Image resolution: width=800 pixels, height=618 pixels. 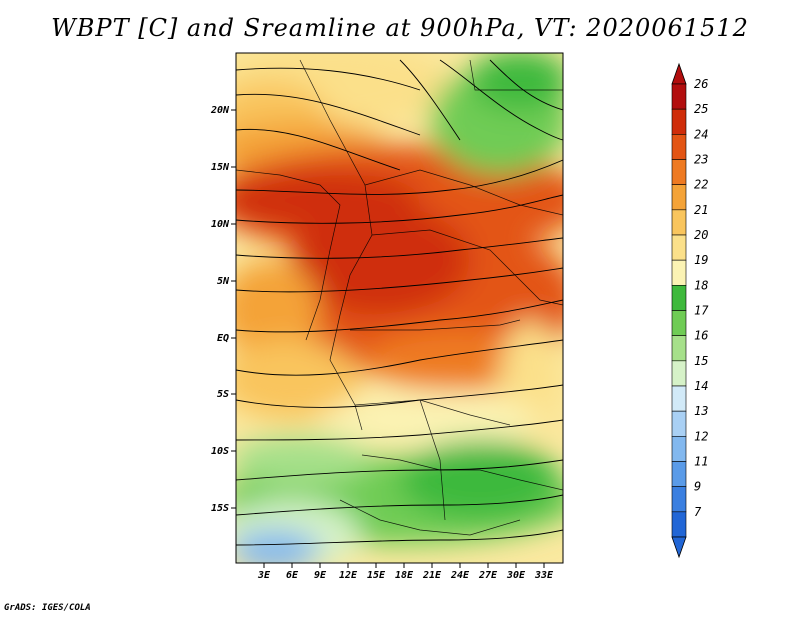 I want to click on latitude-axis: 20N 15N 10N 5N EQ 5S 10S 15S, so click(x=223, y=309).